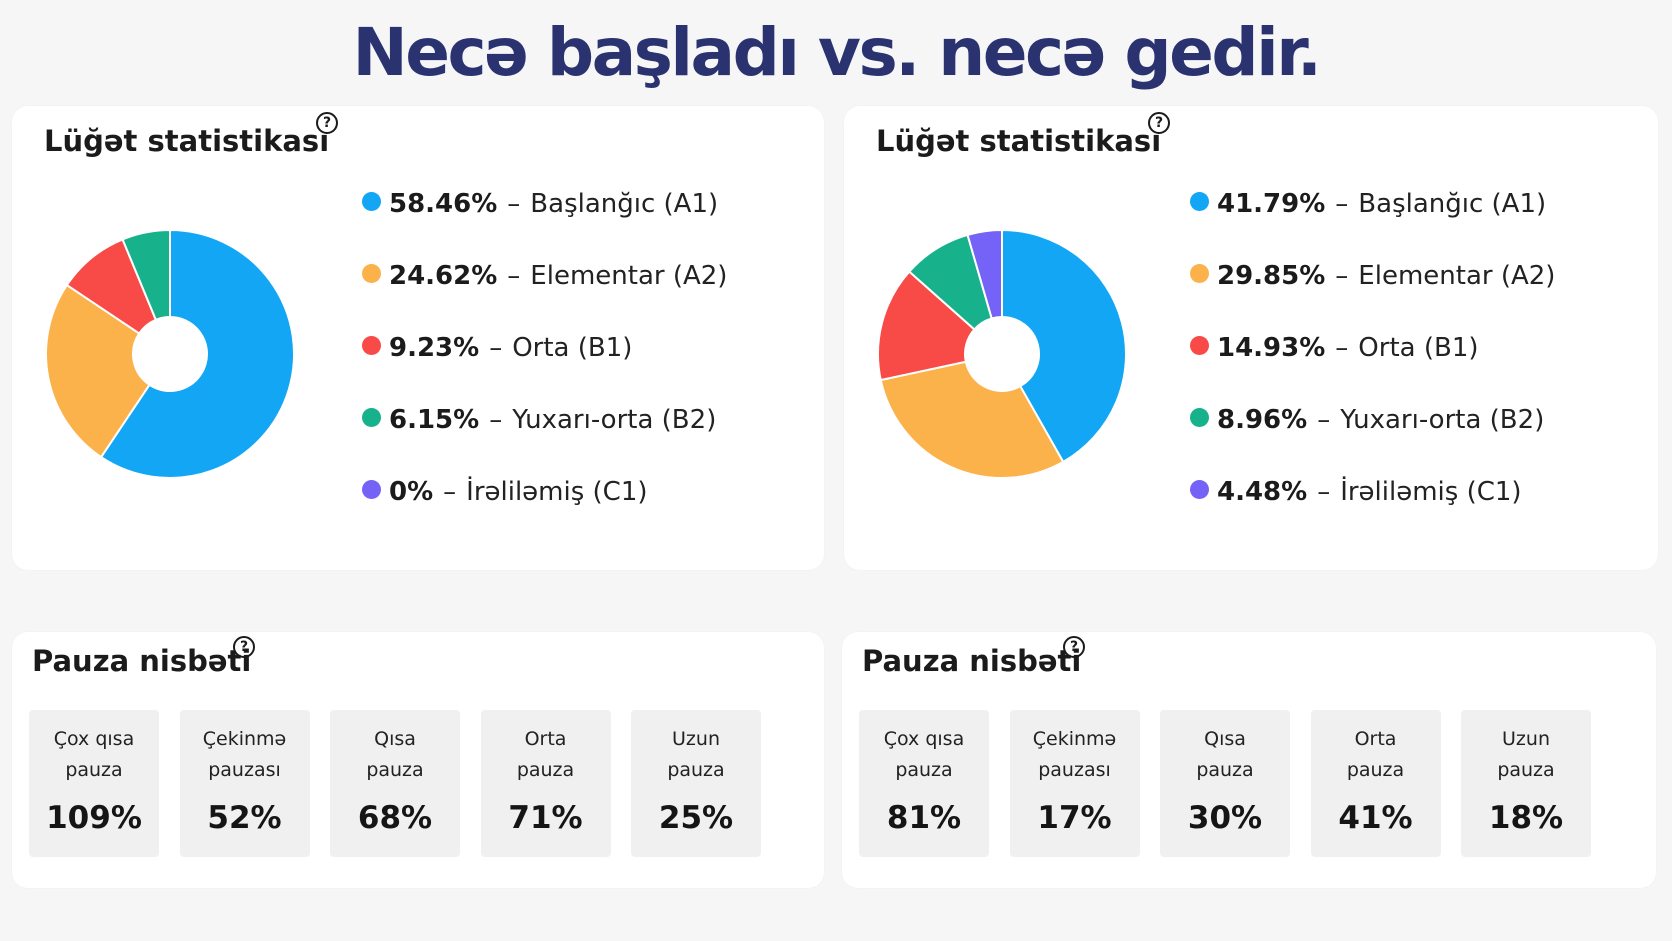 This screenshot has width=1672, height=941. Describe the element at coordinates (244, 818) in the screenshot. I see `pause-tile-value: 52%` at that location.